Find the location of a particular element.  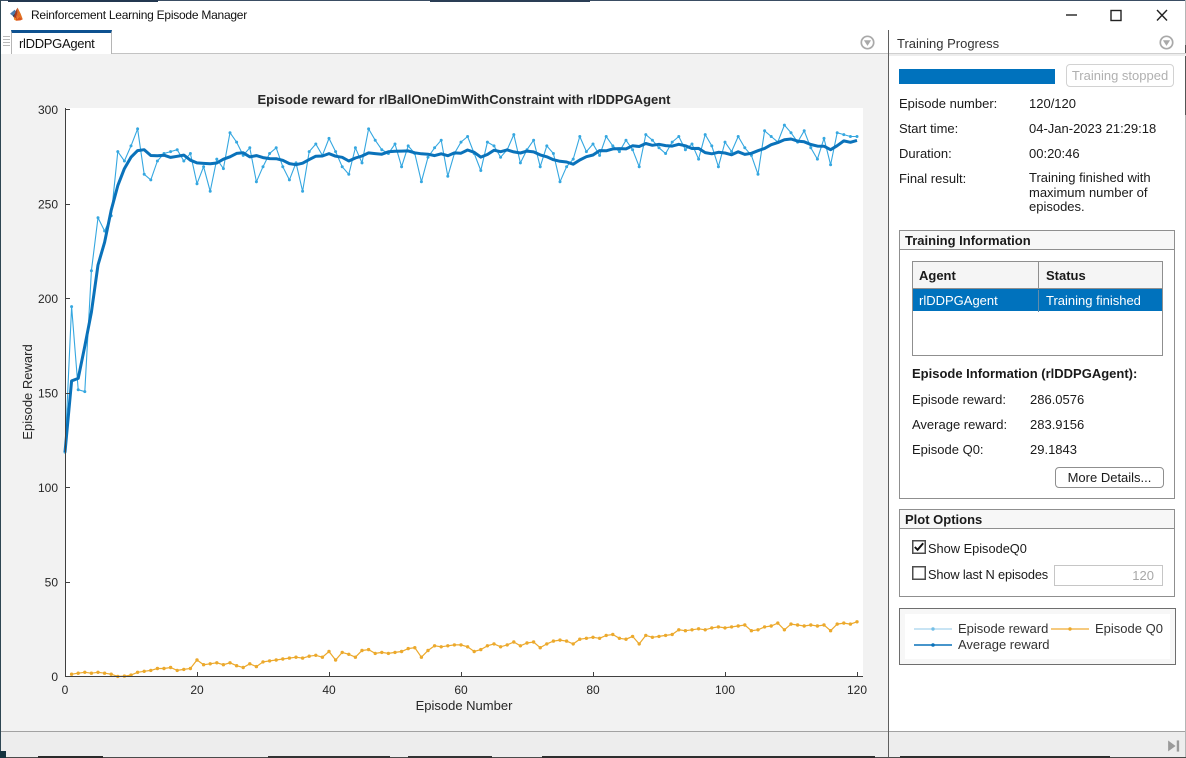

svg-text: Average reward is located at coordinates (1004, 644).